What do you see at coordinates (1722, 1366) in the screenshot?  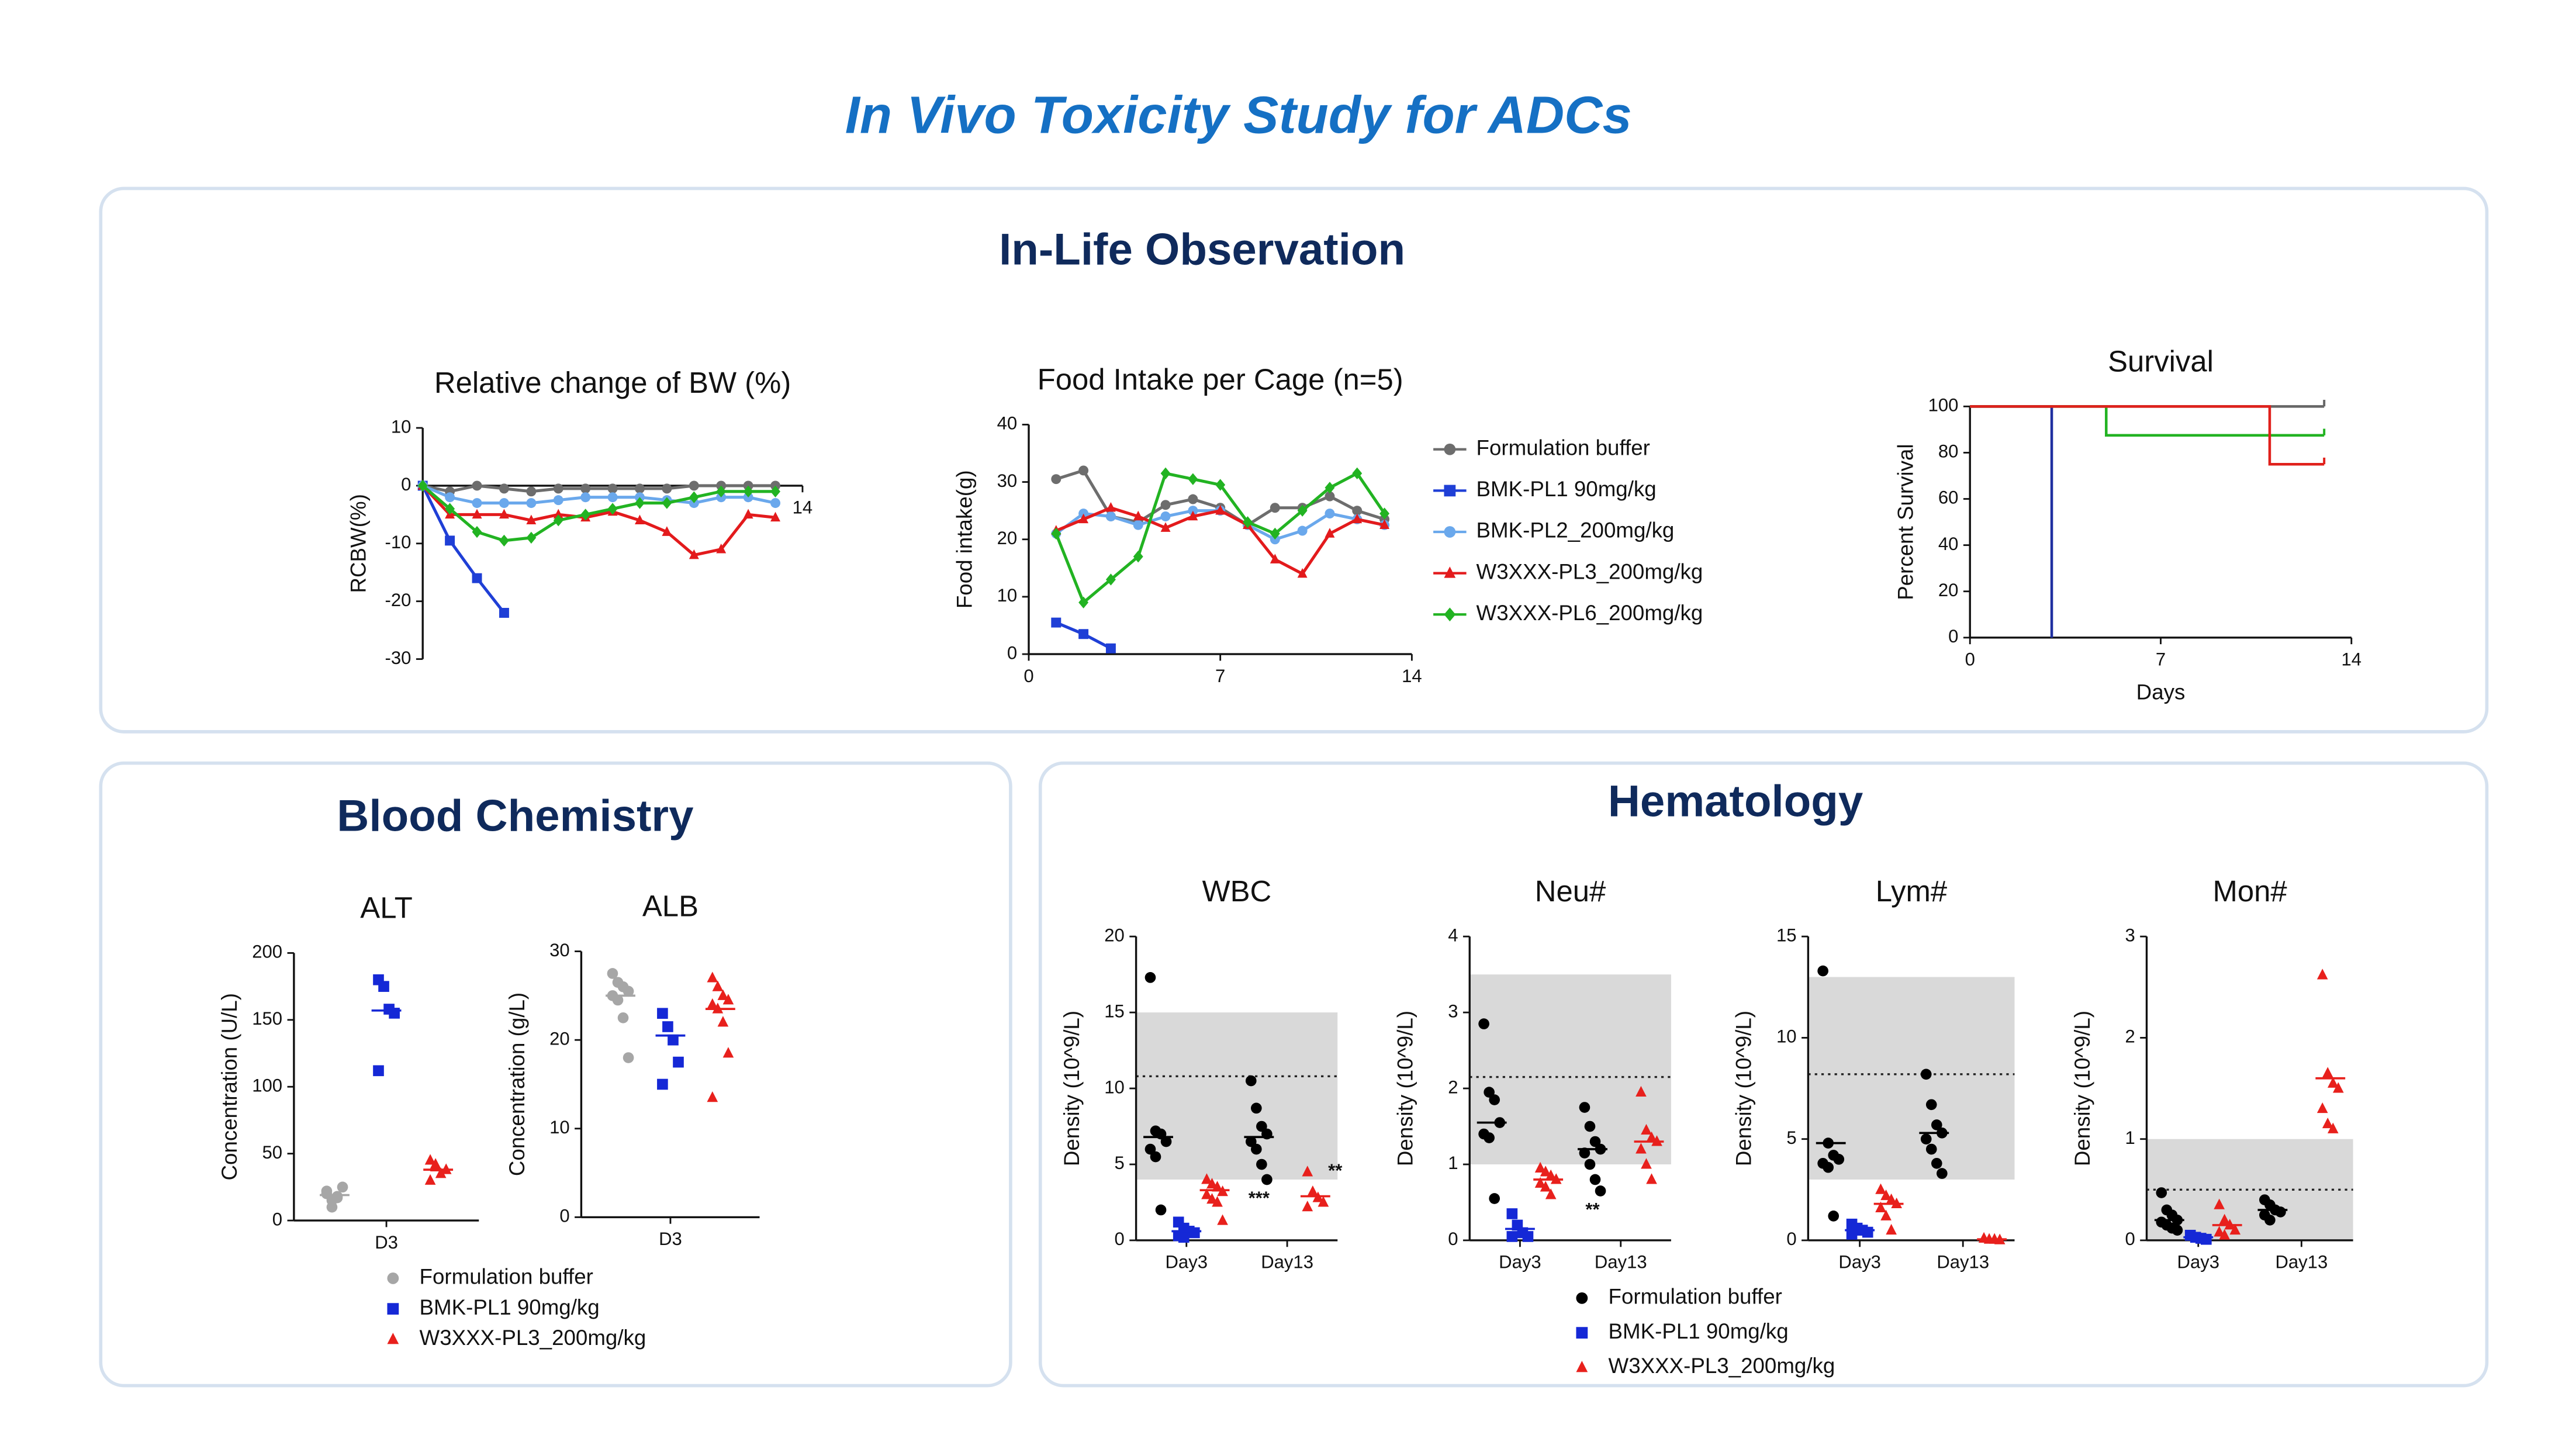 I see `legend-label: W3XXX-PL3_200mg/kg` at bounding box center [1722, 1366].